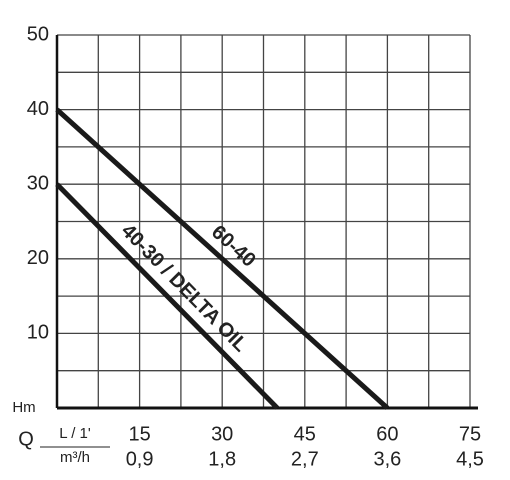  Describe the element at coordinates (470, 459) in the screenshot. I see `x2-tick-label: 4,5` at that location.